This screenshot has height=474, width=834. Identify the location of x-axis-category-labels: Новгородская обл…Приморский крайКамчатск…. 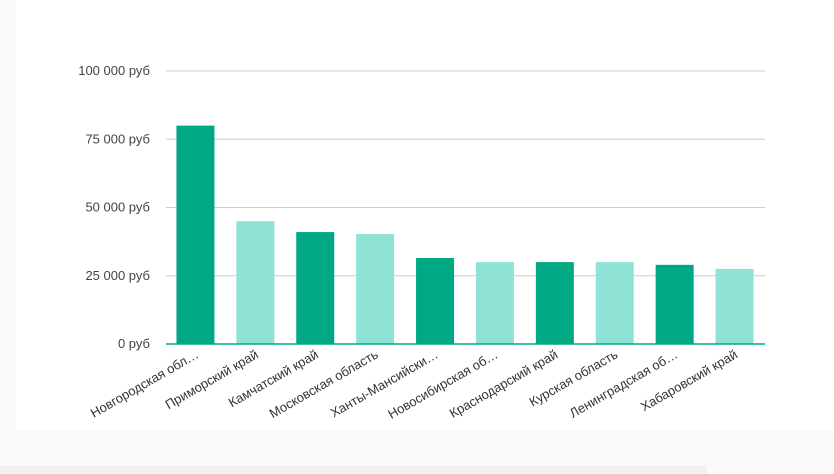
(414, 383).